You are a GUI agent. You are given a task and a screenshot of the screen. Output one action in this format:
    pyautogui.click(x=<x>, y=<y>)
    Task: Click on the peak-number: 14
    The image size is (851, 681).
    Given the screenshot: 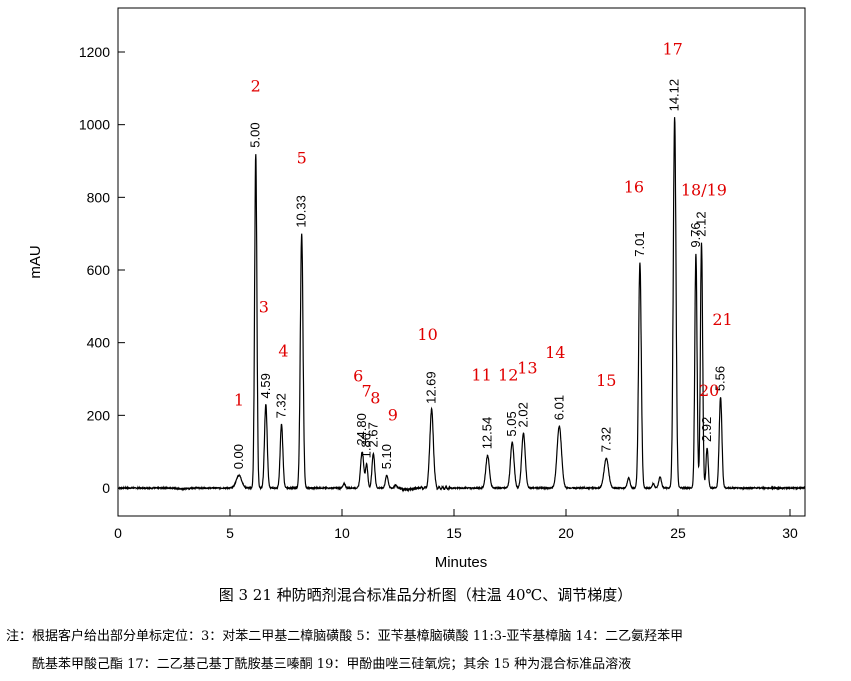 What is the action you would take?
    pyautogui.click(x=555, y=352)
    